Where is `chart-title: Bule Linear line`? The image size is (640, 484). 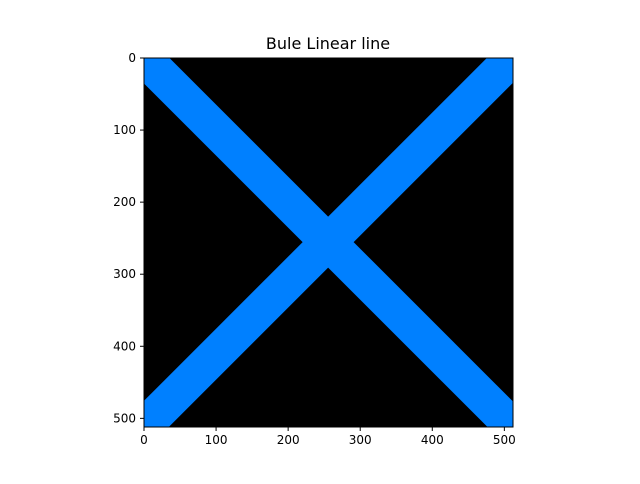
chart-title: Bule Linear line is located at coordinates (328, 43).